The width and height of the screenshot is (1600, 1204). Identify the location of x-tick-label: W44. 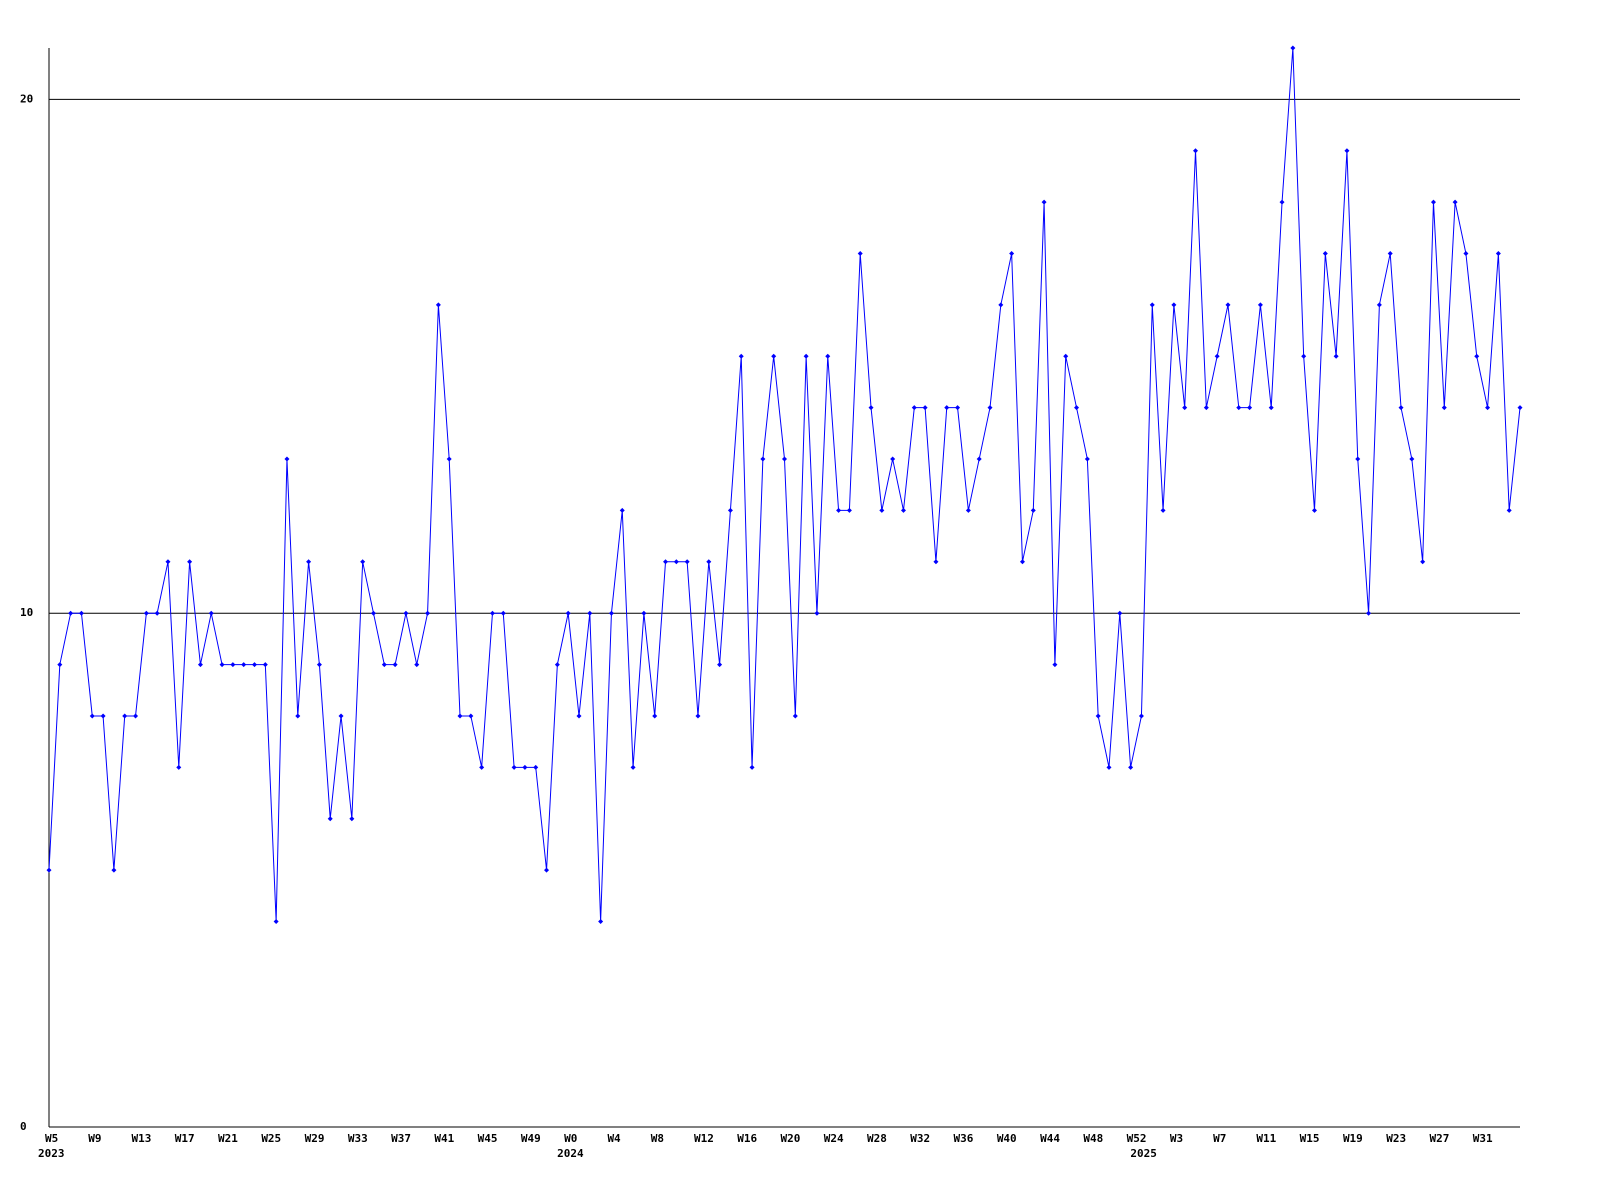
(1050, 1138).